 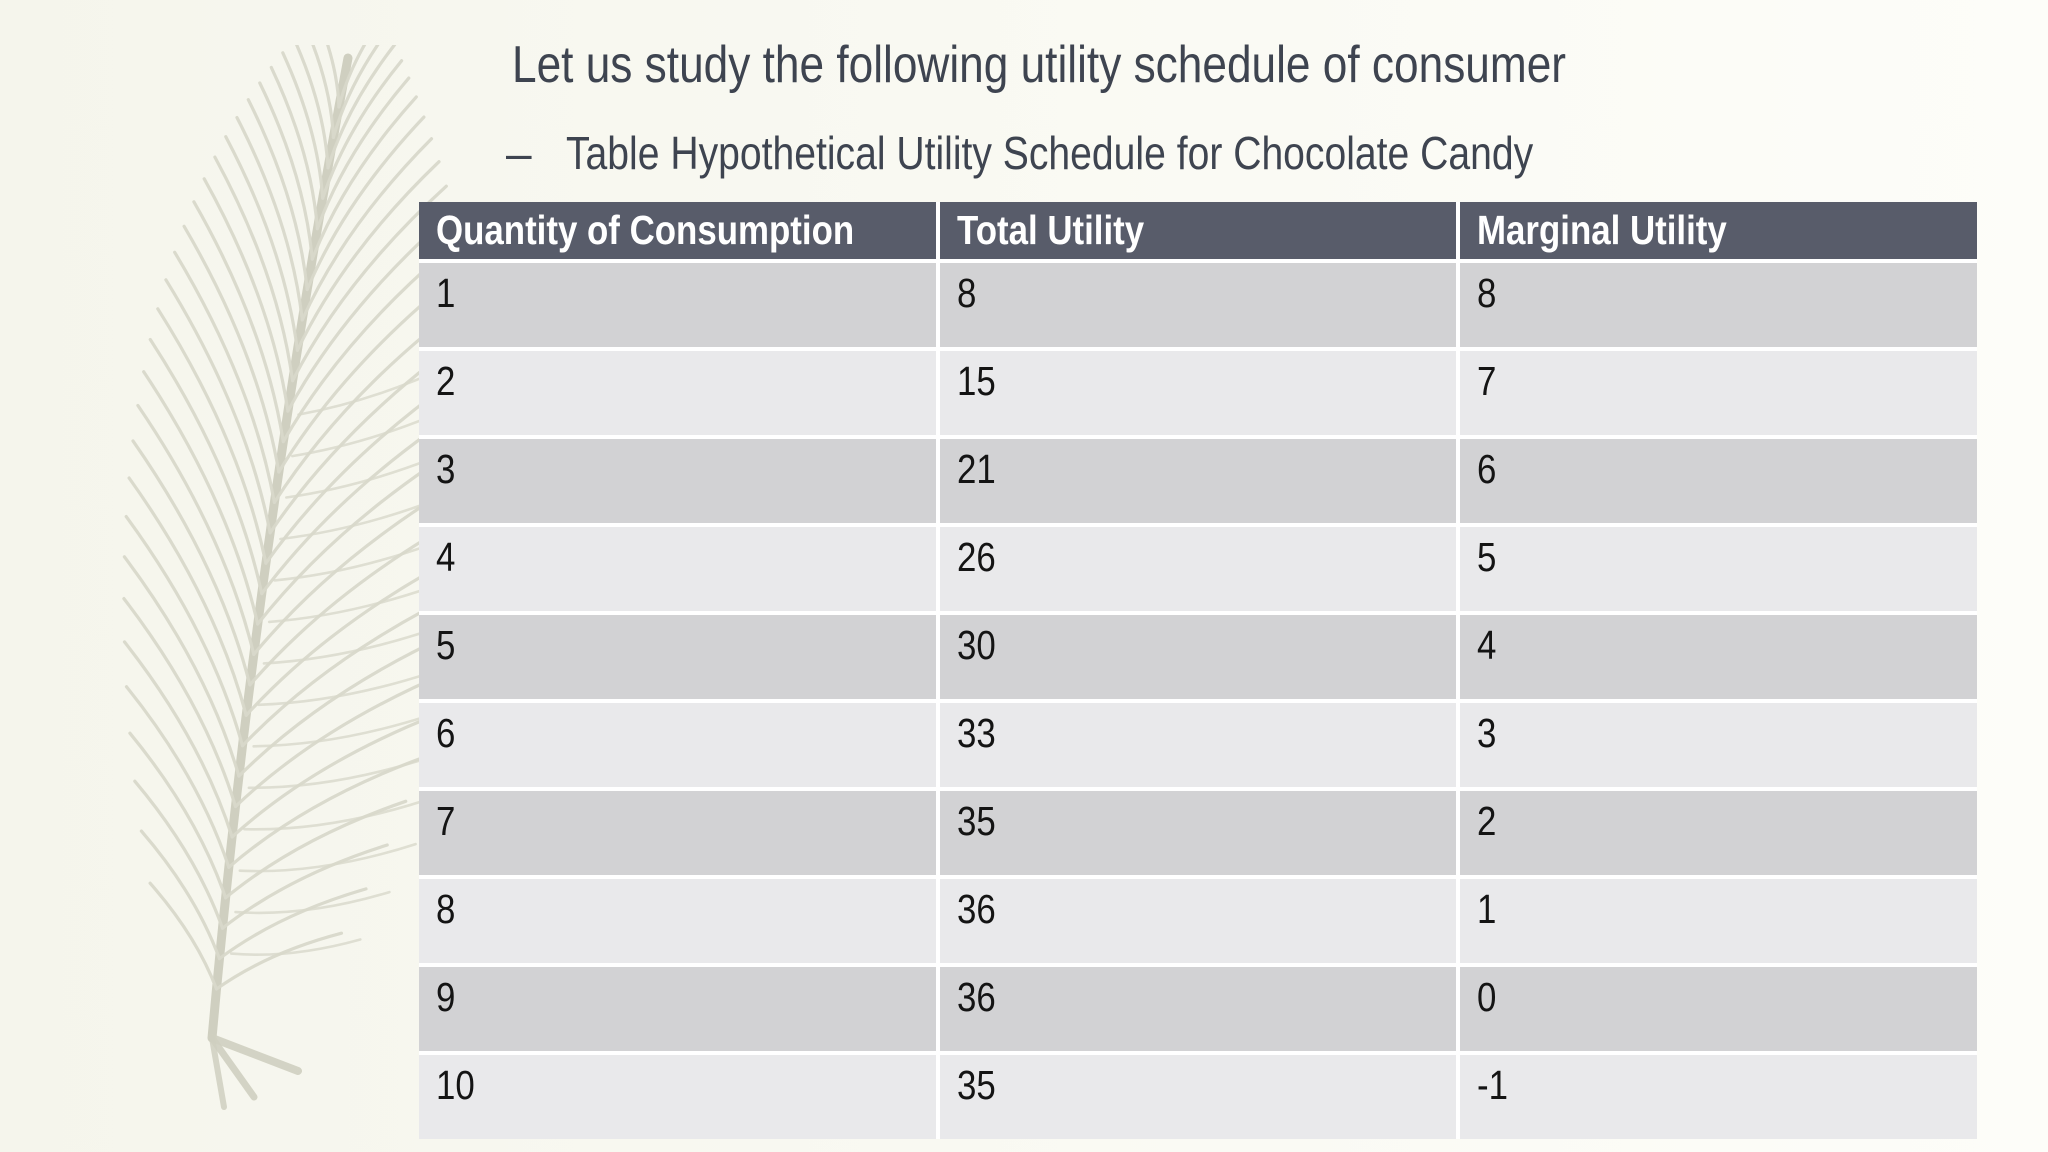 I want to click on table-cell: 15, so click(x=1198, y=393).